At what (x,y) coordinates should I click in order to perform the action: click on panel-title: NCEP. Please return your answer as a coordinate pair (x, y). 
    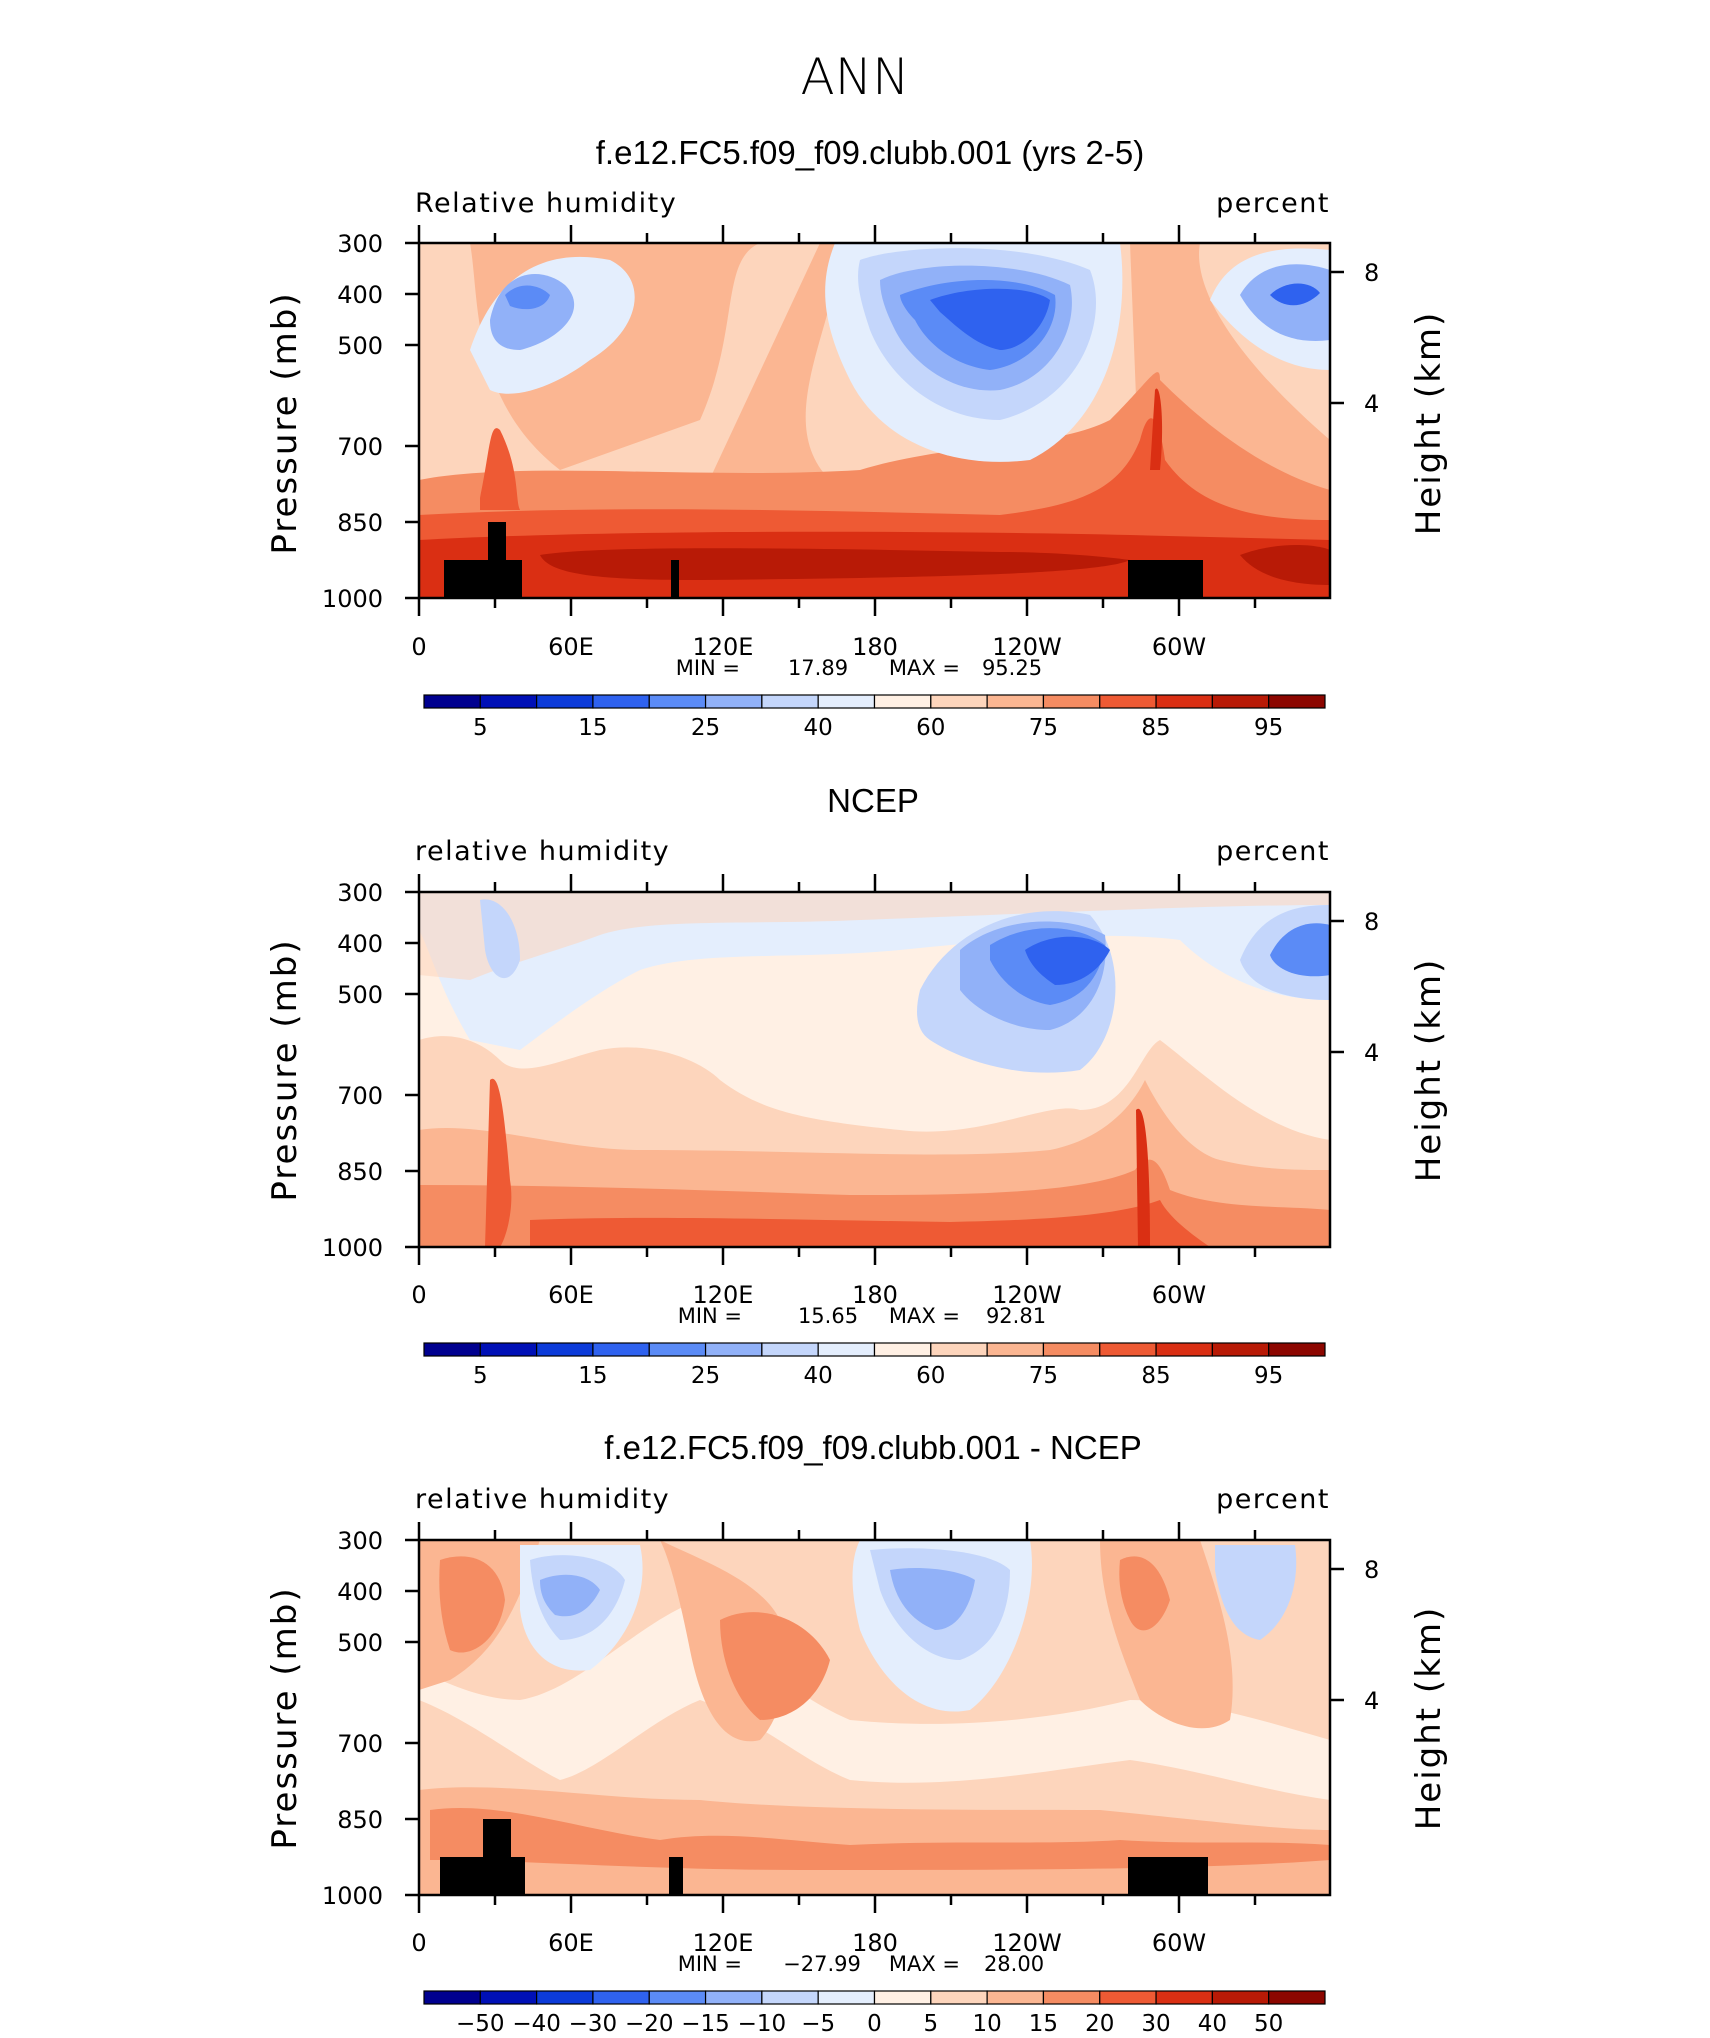
    Looking at the image, I should click on (873, 800).